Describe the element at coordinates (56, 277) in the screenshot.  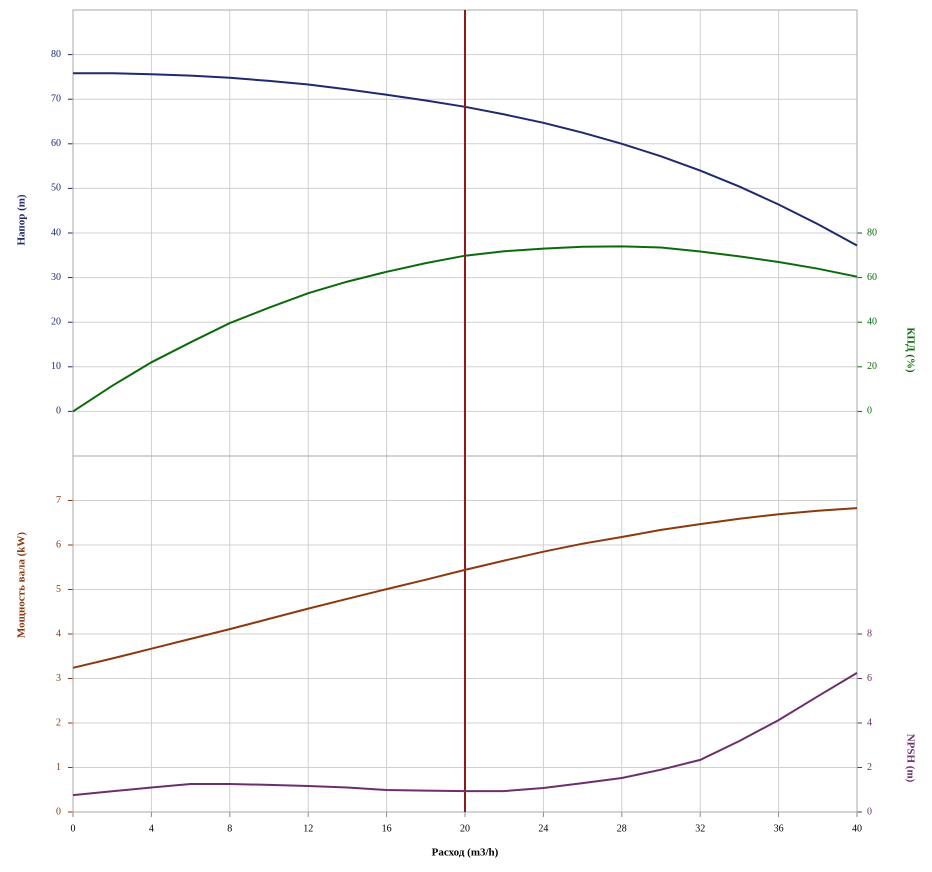
I see `y-tick-label: 30` at that location.